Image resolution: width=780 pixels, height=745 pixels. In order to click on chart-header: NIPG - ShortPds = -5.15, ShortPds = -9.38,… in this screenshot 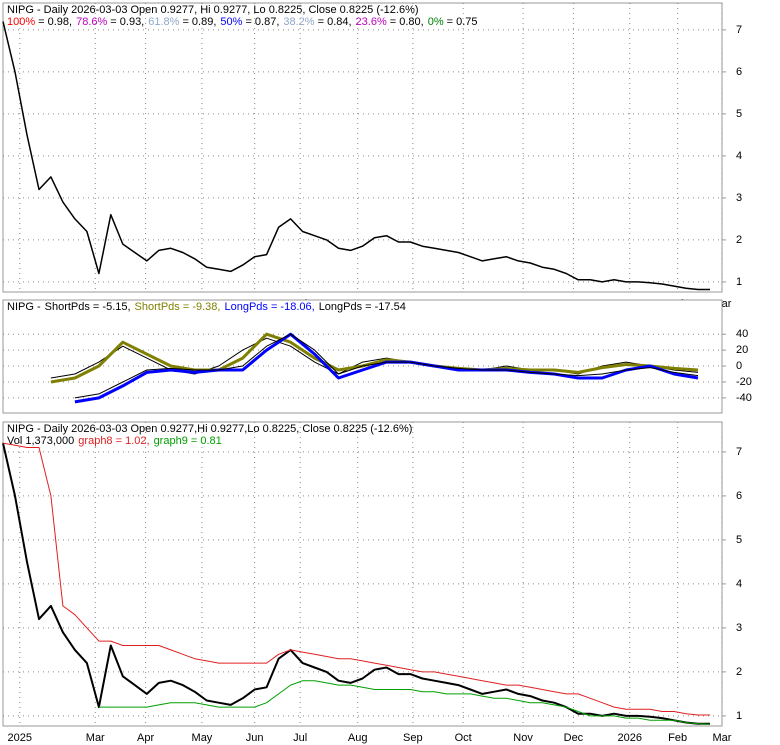, I will do `click(206, 307)`.